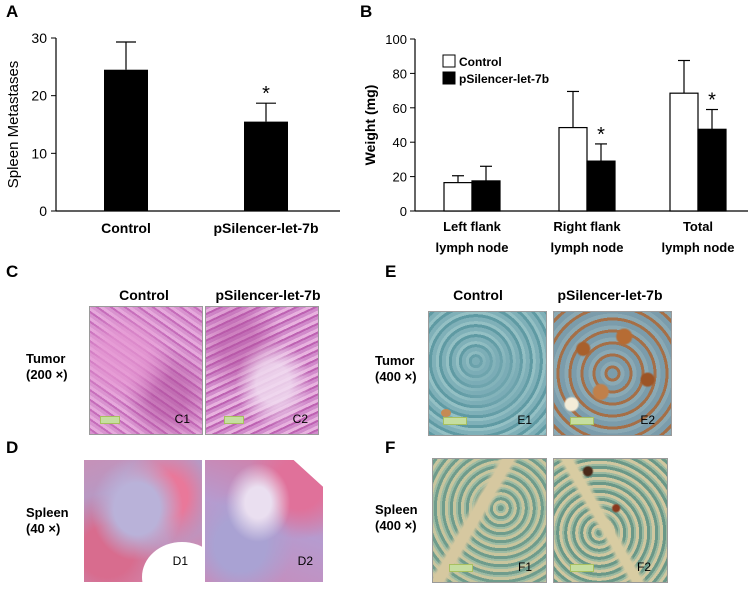 Image resolution: width=753 pixels, height=591 pixels. Describe the element at coordinates (180, 561) in the screenshot. I see `image-tag-d1: D1` at that location.